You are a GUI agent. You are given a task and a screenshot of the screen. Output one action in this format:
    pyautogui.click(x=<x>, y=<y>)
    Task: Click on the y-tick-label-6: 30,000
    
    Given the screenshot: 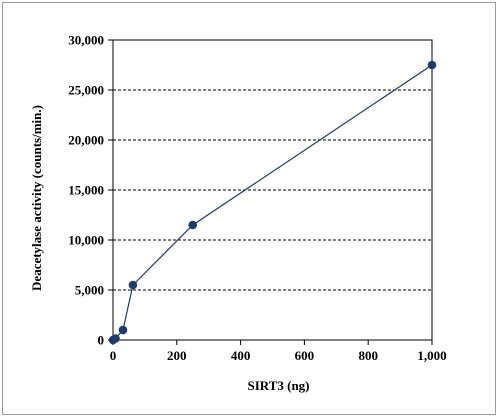 What is the action you would take?
    pyautogui.click(x=86, y=40)
    